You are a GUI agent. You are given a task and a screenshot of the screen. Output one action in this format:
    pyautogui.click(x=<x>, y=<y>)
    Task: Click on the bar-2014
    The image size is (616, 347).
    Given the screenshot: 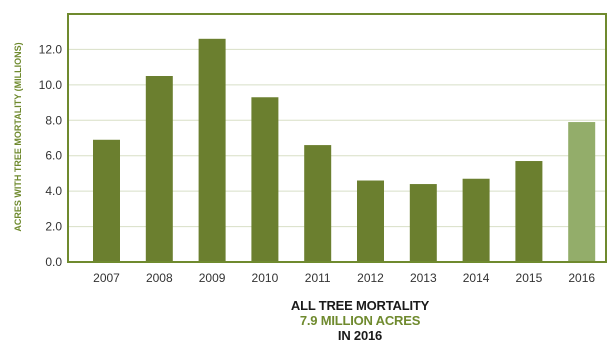 What is the action you would take?
    pyautogui.click(x=476, y=220)
    